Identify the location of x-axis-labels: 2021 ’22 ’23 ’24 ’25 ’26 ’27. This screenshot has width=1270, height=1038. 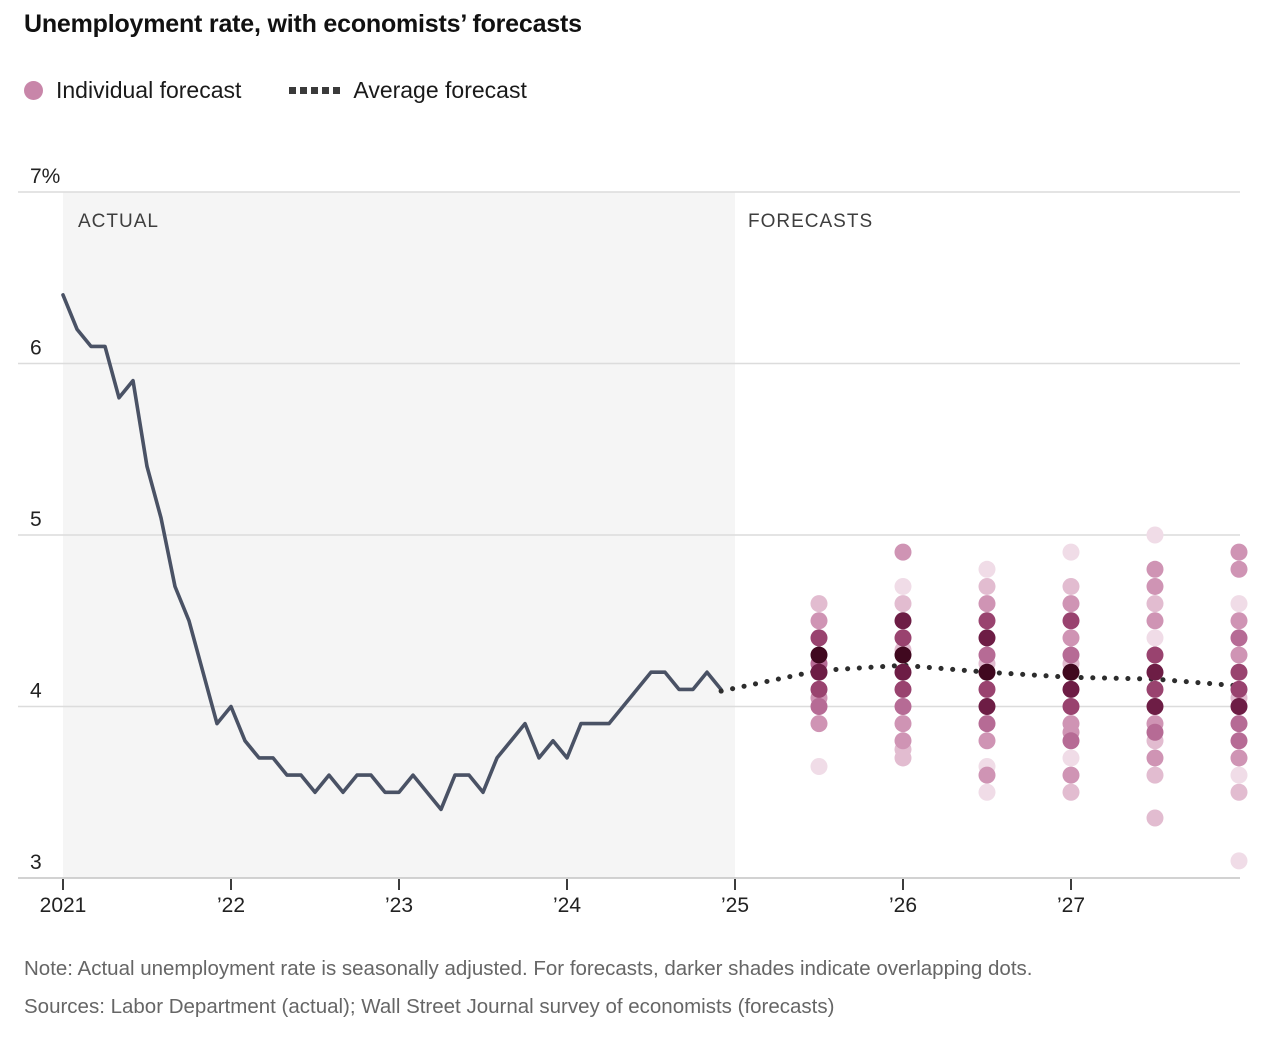
(562, 905).